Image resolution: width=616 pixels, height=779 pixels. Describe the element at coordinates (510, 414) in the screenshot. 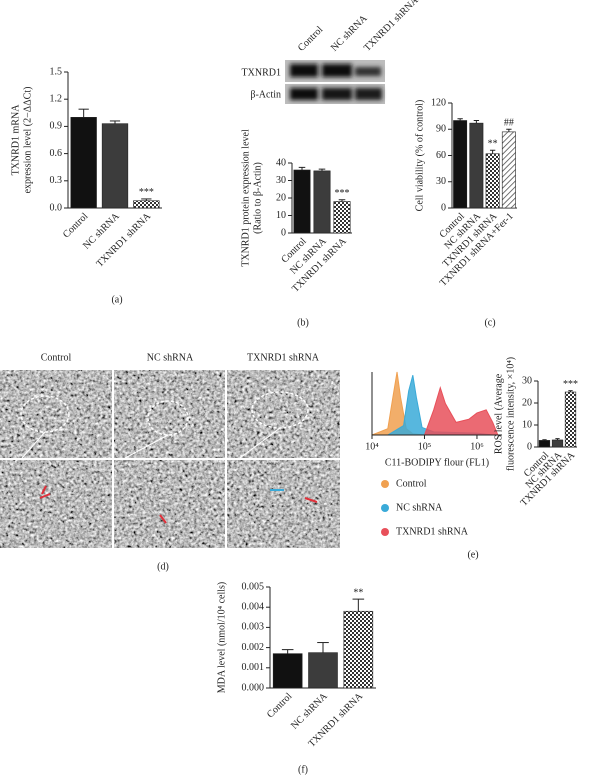

I see `y-axis-label: fluorescence intensity, ×10⁴)` at that location.